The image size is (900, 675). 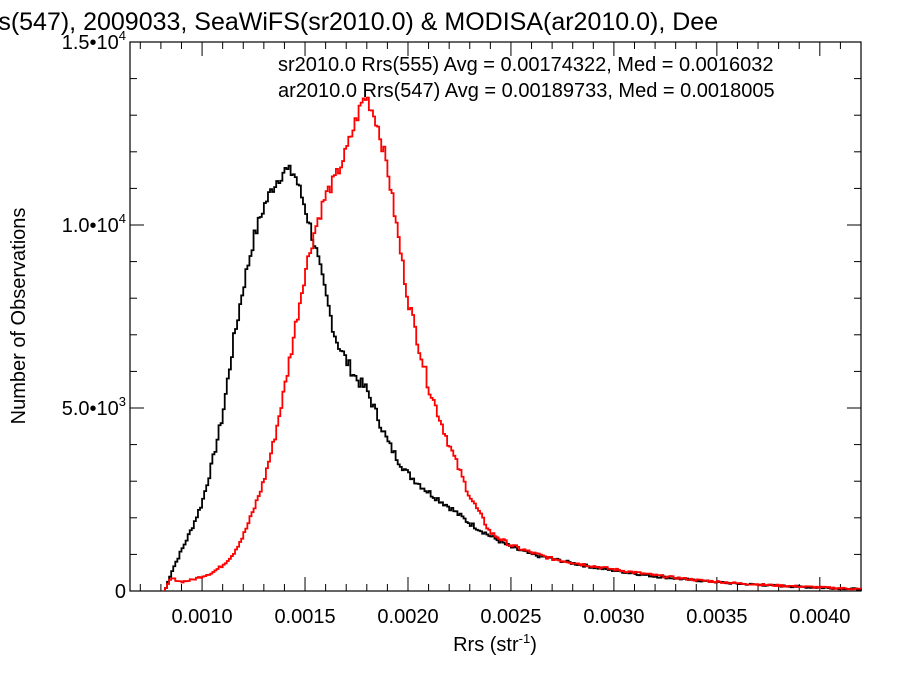 What do you see at coordinates (486, 645) in the screenshot?
I see `x-axis-label-main: Rrs (str` at bounding box center [486, 645].